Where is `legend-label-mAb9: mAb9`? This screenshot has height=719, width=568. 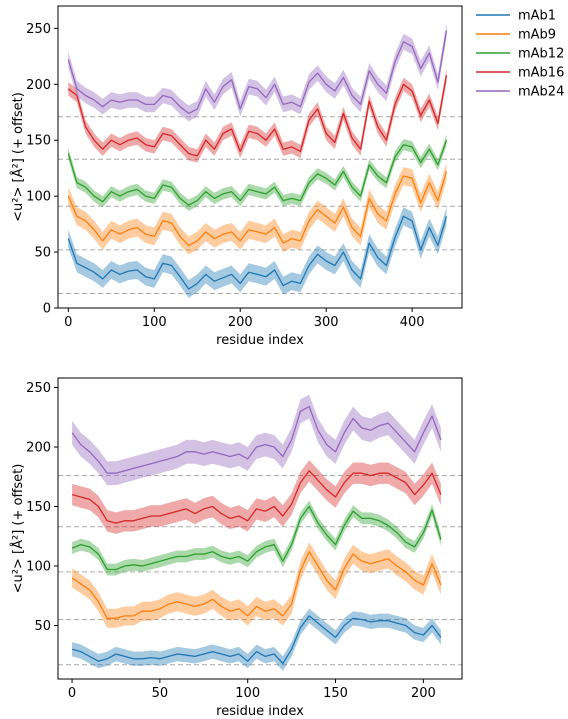 legend-label-mAb9: mAb9 is located at coordinates (537, 35).